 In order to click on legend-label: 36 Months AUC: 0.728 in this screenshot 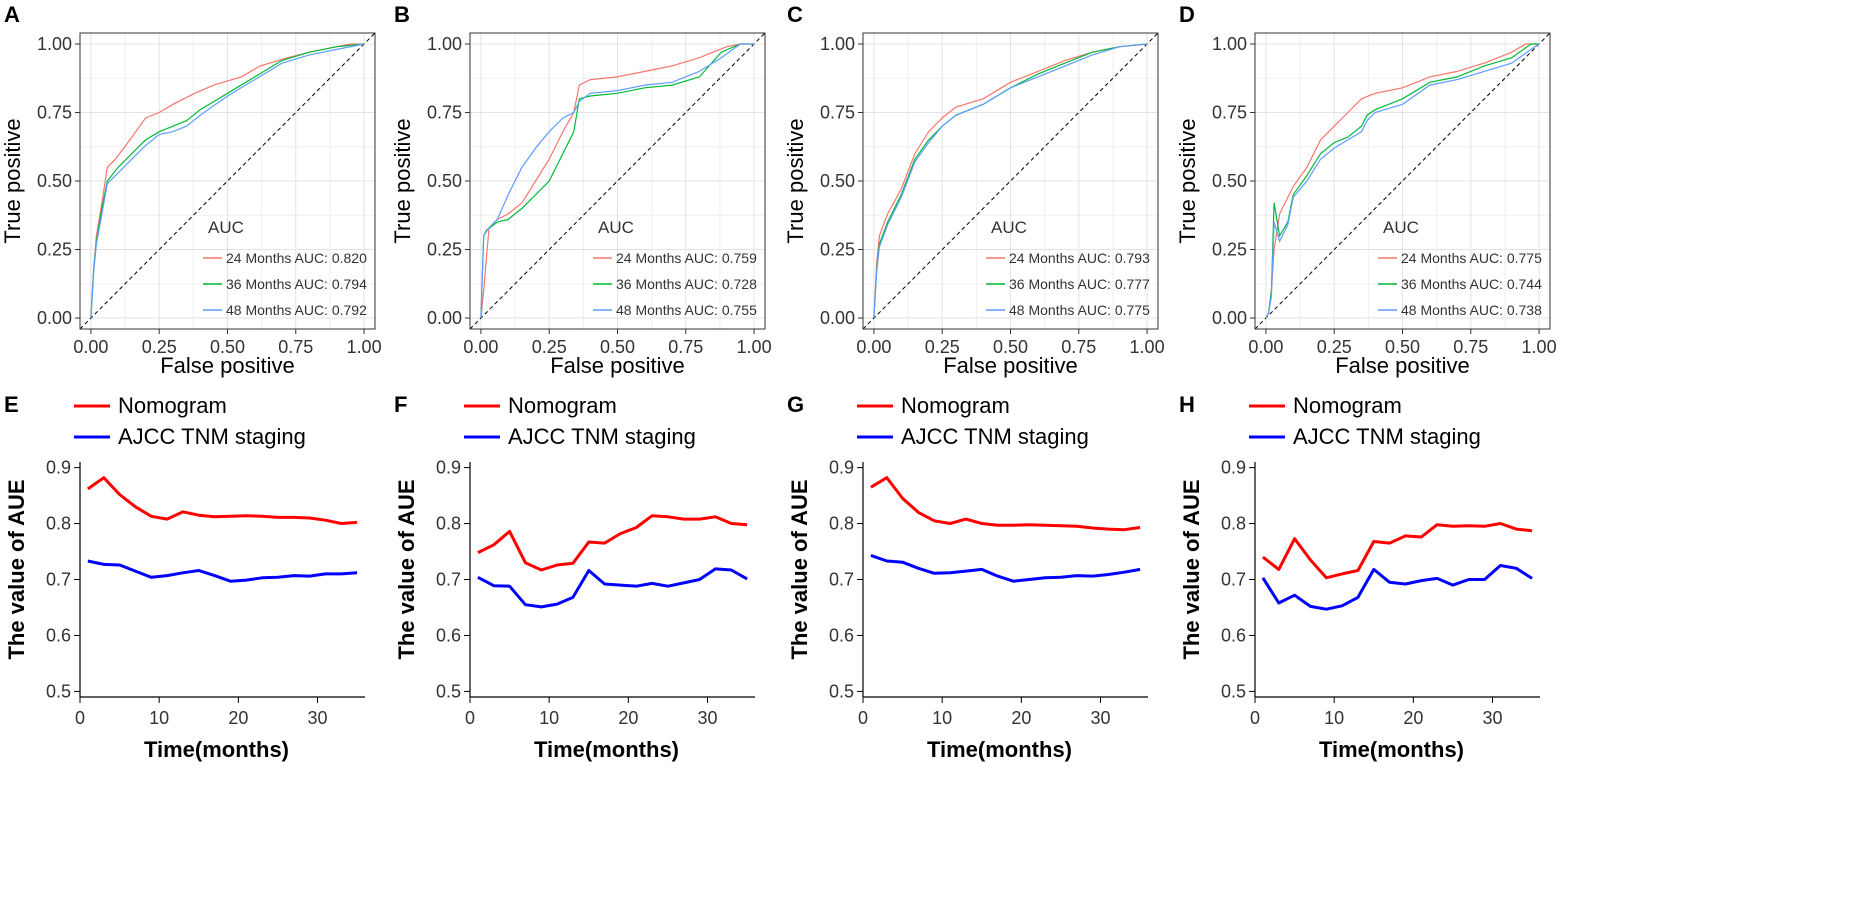, I will do `click(686, 284)`.